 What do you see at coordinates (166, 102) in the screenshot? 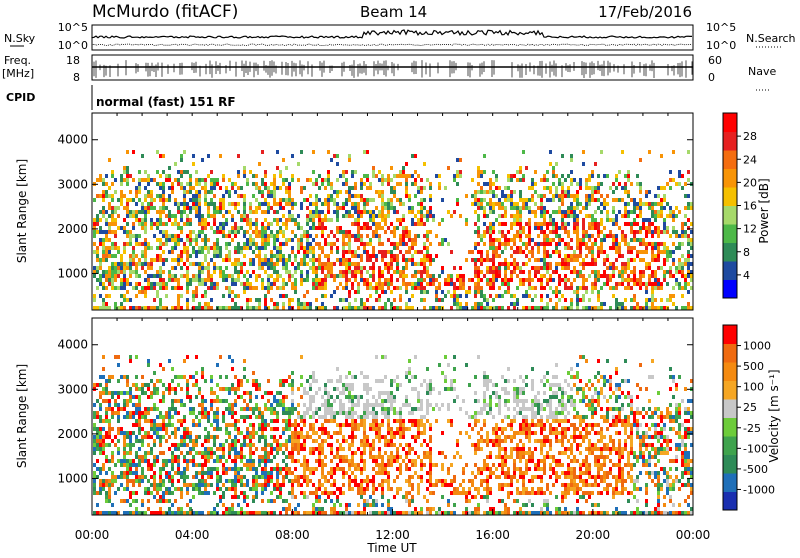
I see `cpid-text: normal (fast) 151 RF` at bounding box center [166, 102].